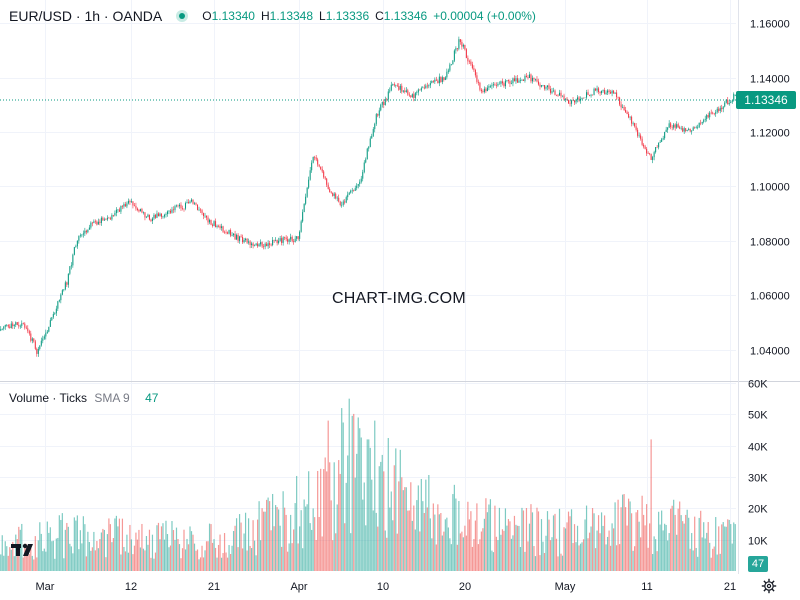  What do you see at coordinates (48, 398) in the screenshot?
I see `volume-legend-title: Volume · Ticks` at bounding box center [48, 398].